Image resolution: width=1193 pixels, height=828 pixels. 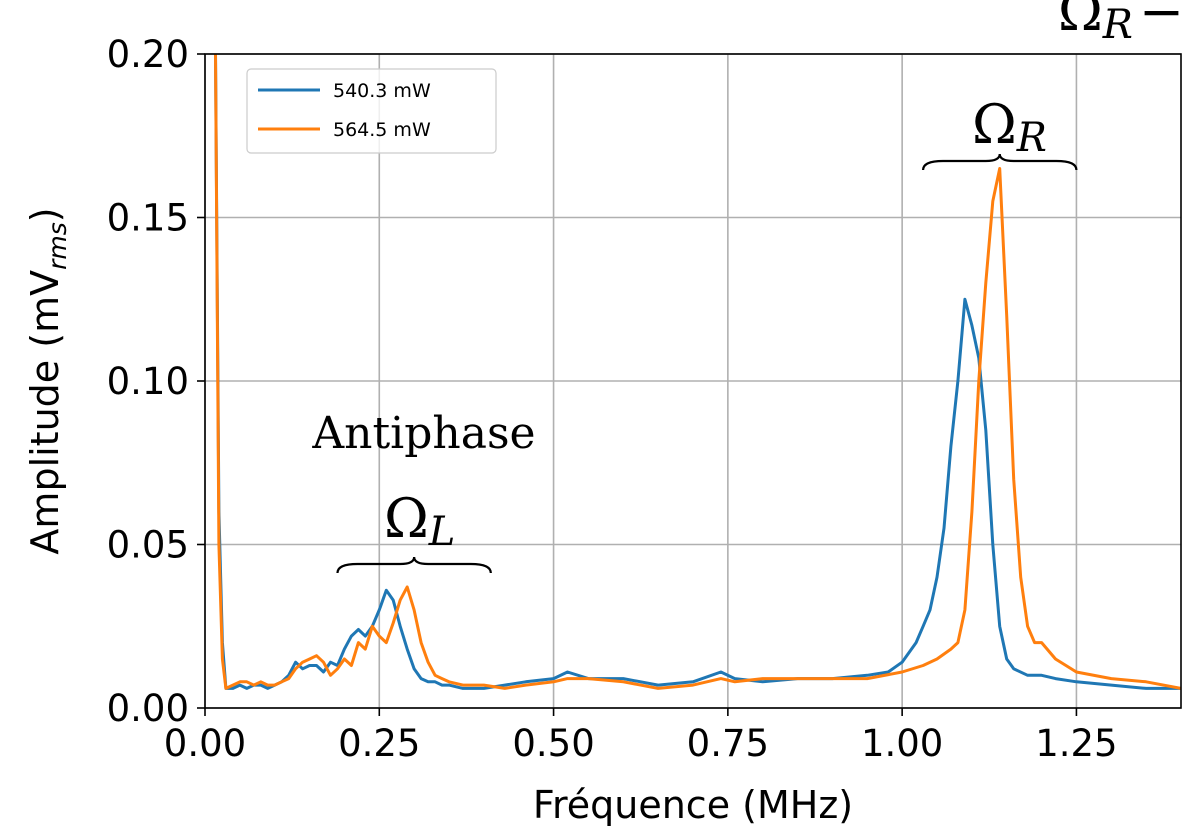 I want to click on annotation-brace-l, so click(x=414, y=565).